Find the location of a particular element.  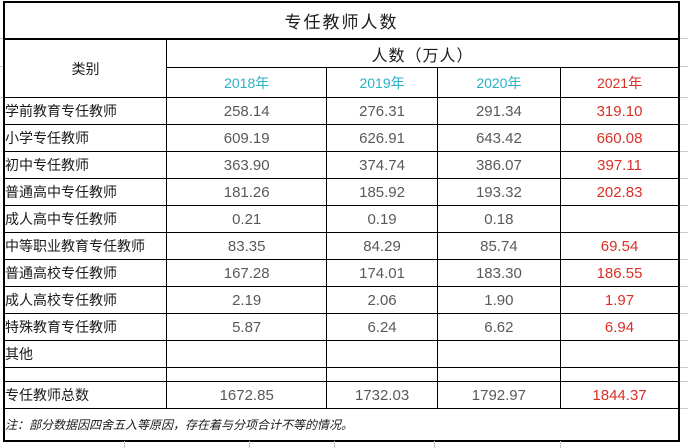

cell-value: 2.19 is located at coordinates (246, 300).